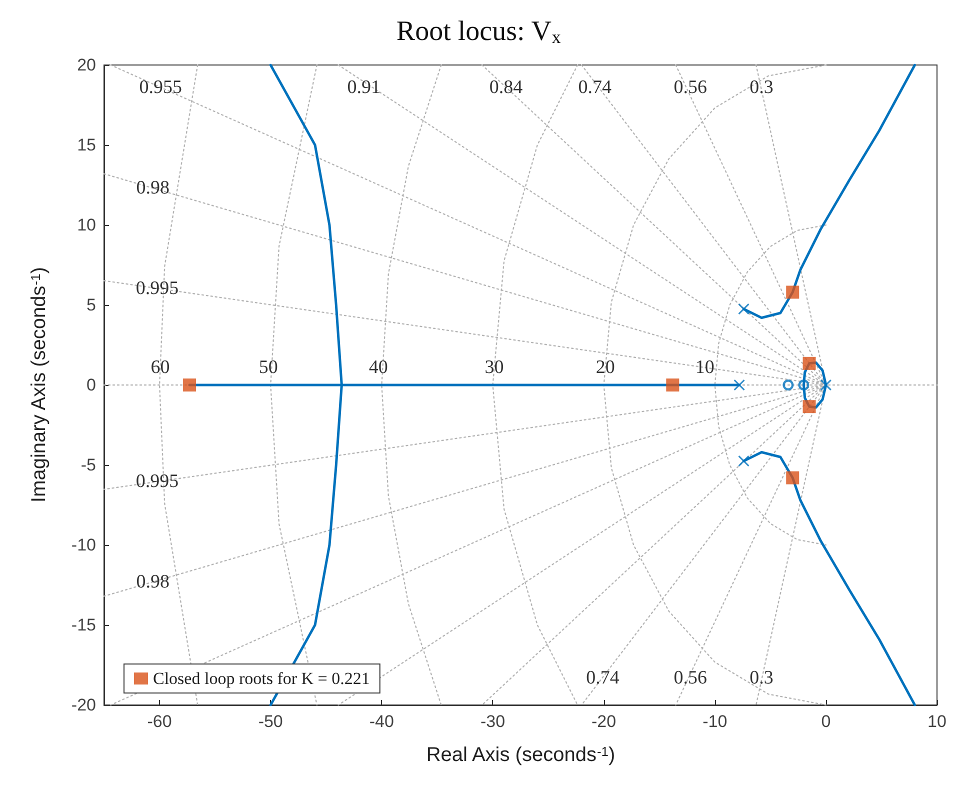 This screenshot has height=796, width=957. What do you see at coordinates (493, 721) in the screenshot?
I see `x-tick-label: -30` at bounding box center [493, 721].